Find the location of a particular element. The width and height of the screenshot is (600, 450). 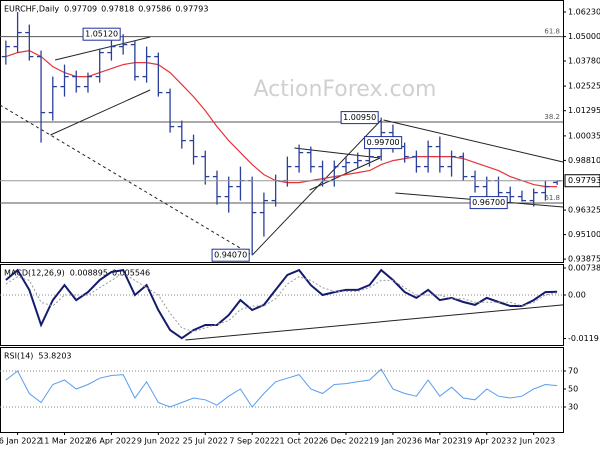

y-tick-label: 1.01295 is located at coordinates (584, 110).